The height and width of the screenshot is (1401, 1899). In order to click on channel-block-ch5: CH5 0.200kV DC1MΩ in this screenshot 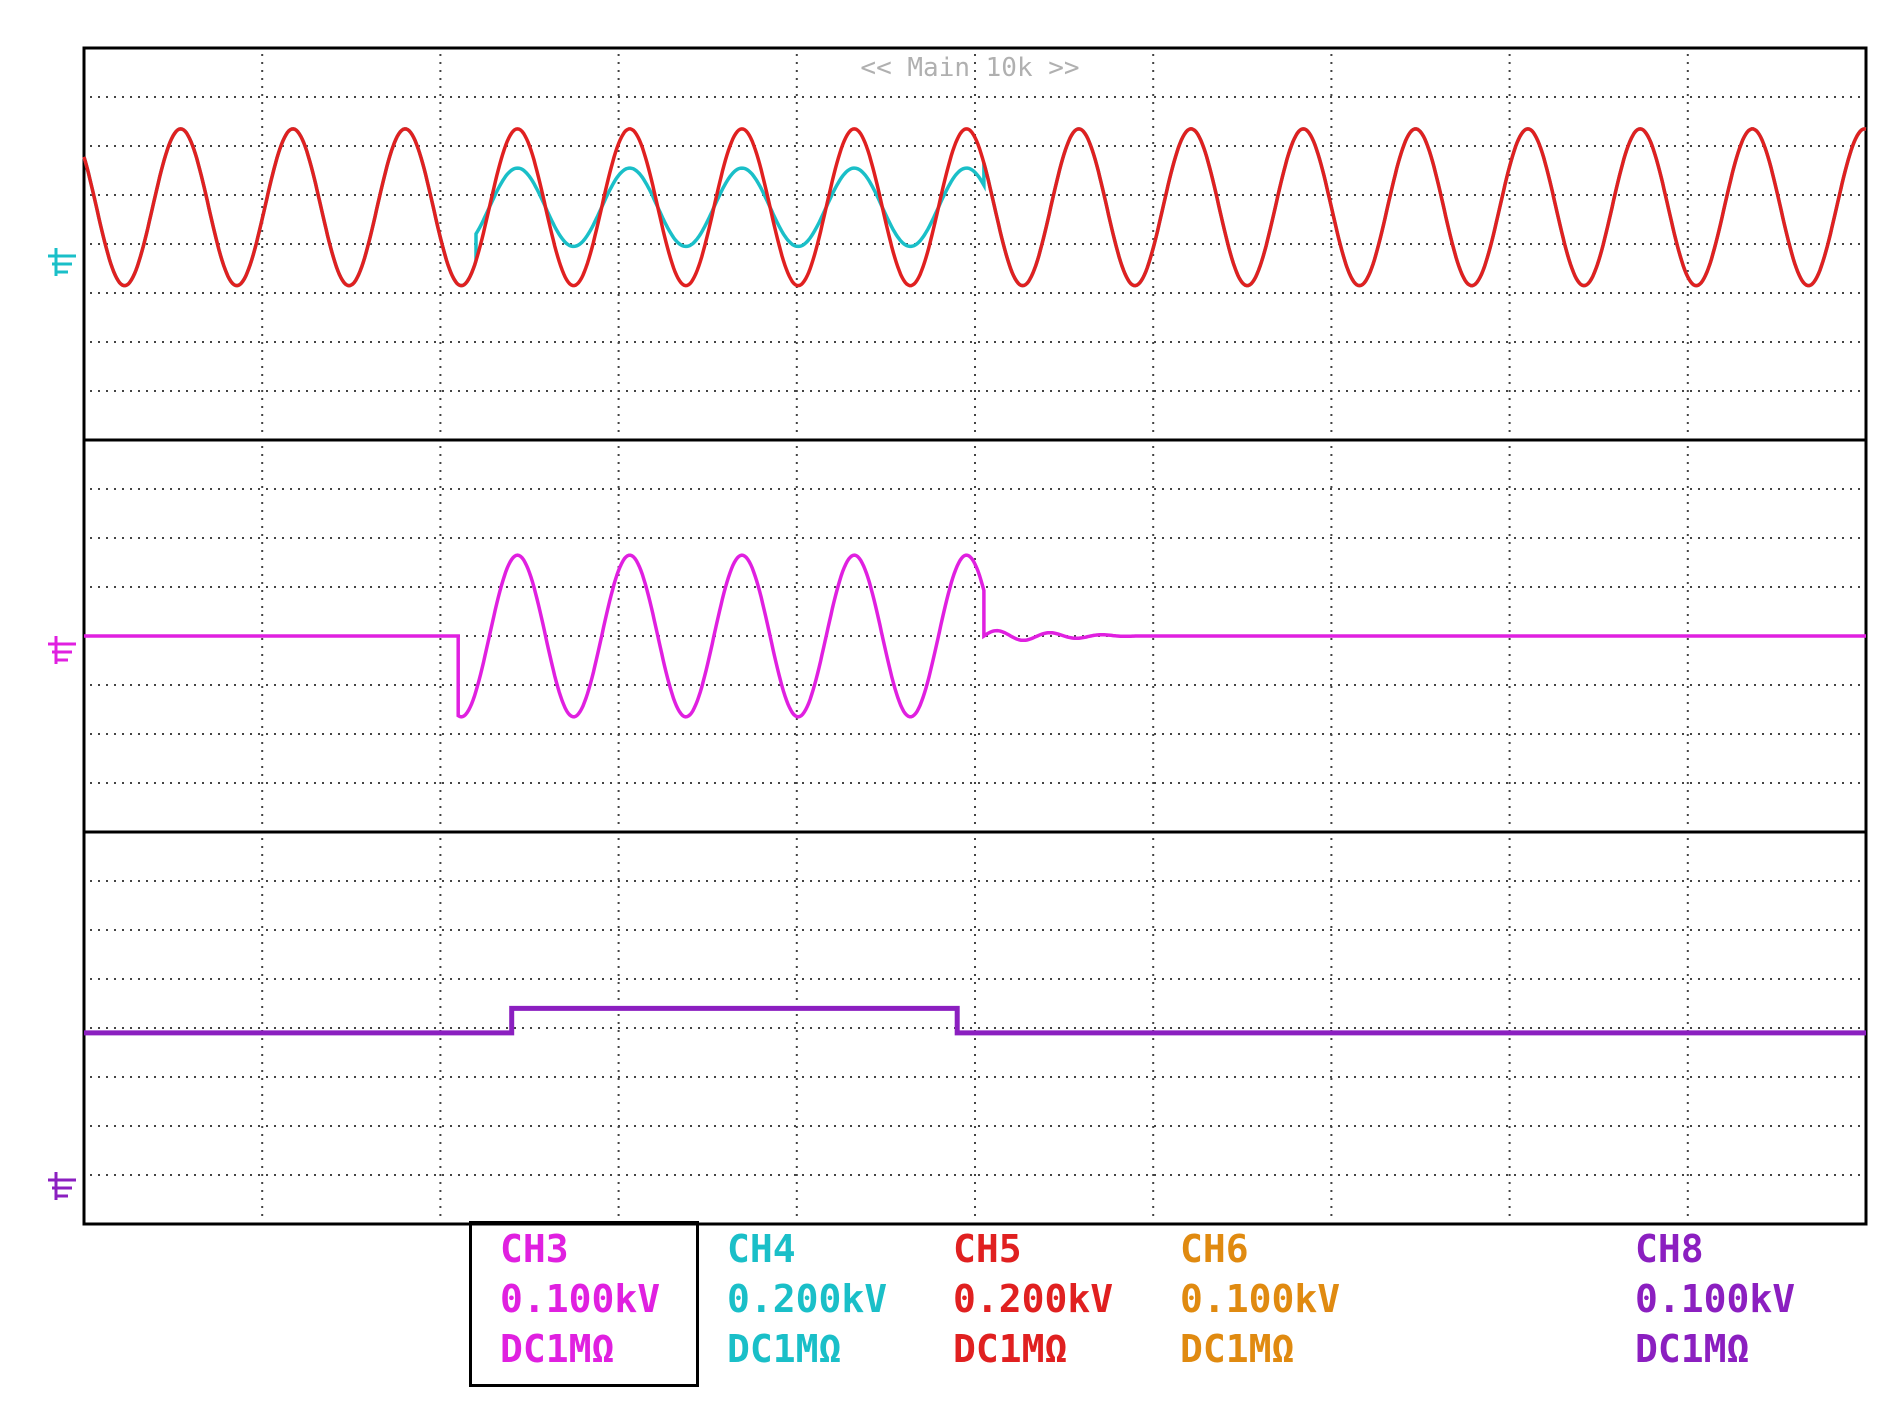, I will do `click(1033, 1299)`.